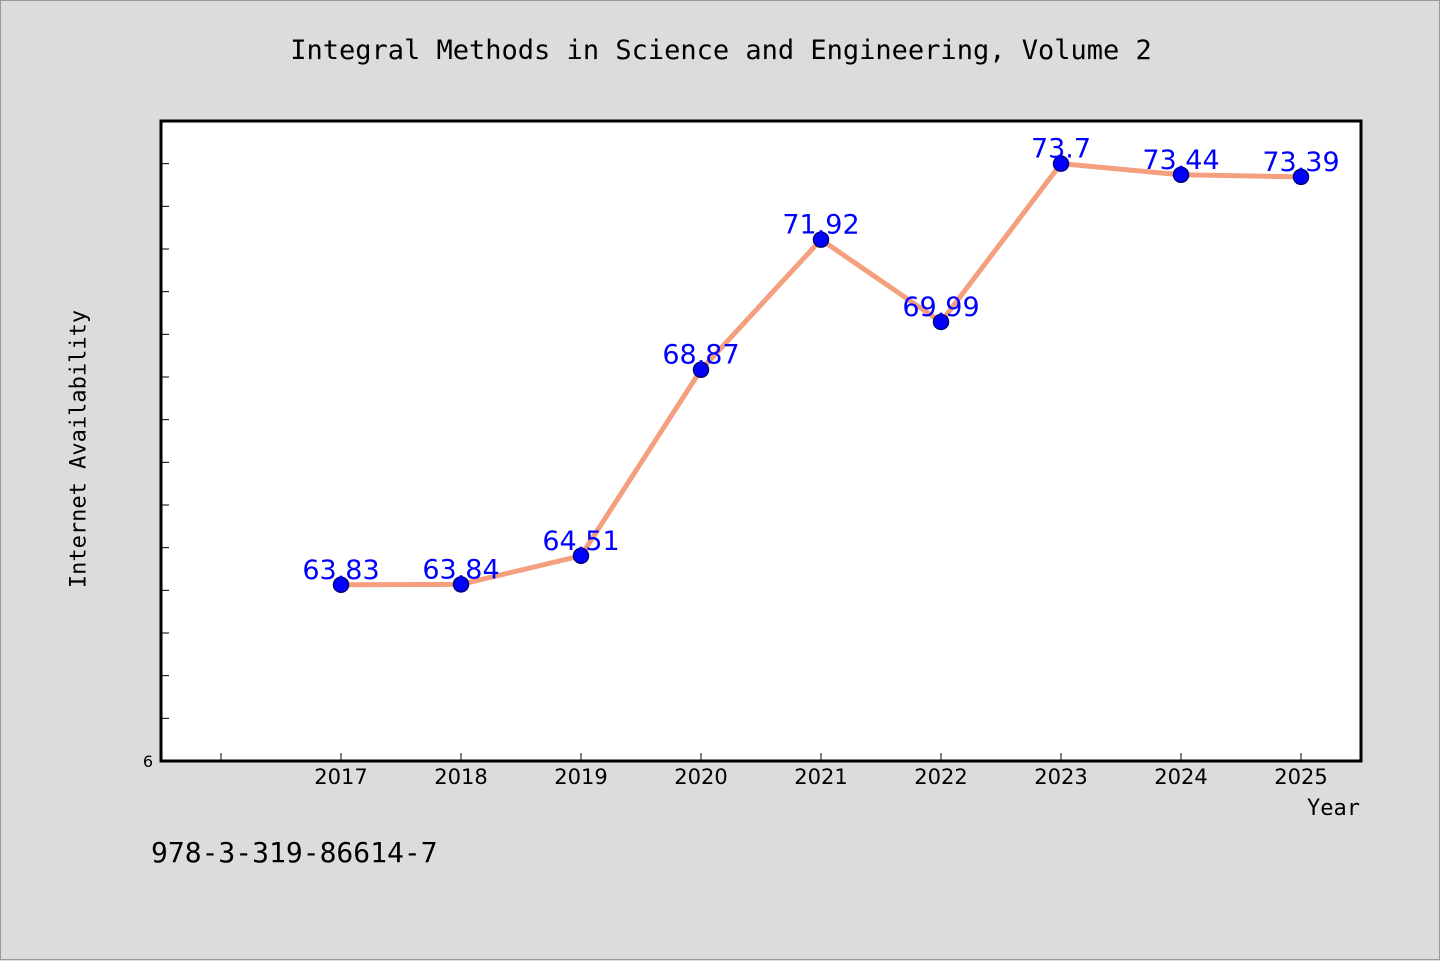 This screenshot has height=961, width=1440. Describe the element at coordinates (1061, 149) in the screenshot. I see `data-label: 73.7` at that location.